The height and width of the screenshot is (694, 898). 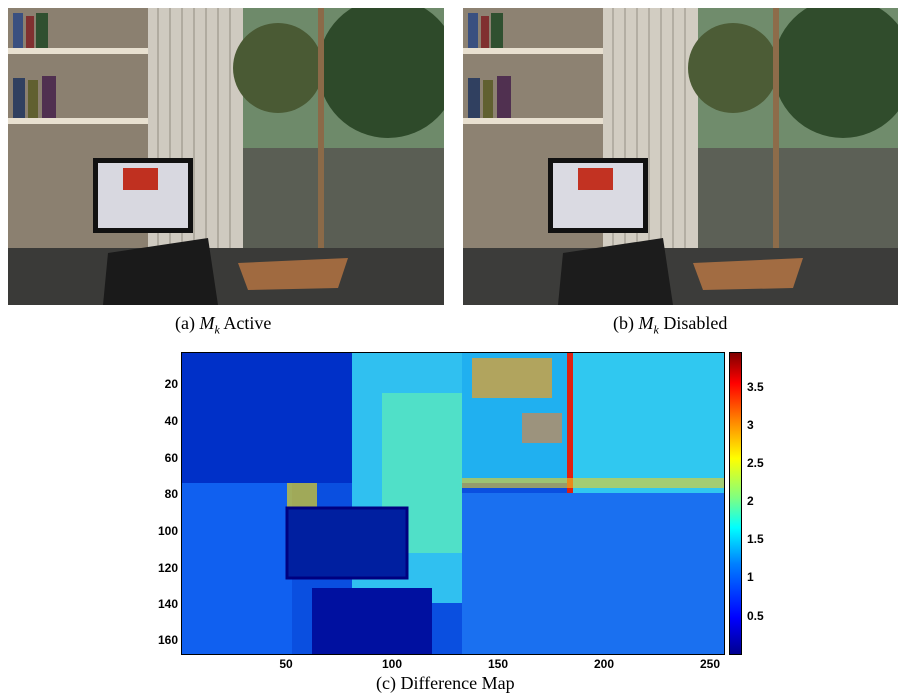 I want to click on colorbar-tick-label: 1, so click(x=750, y=577).